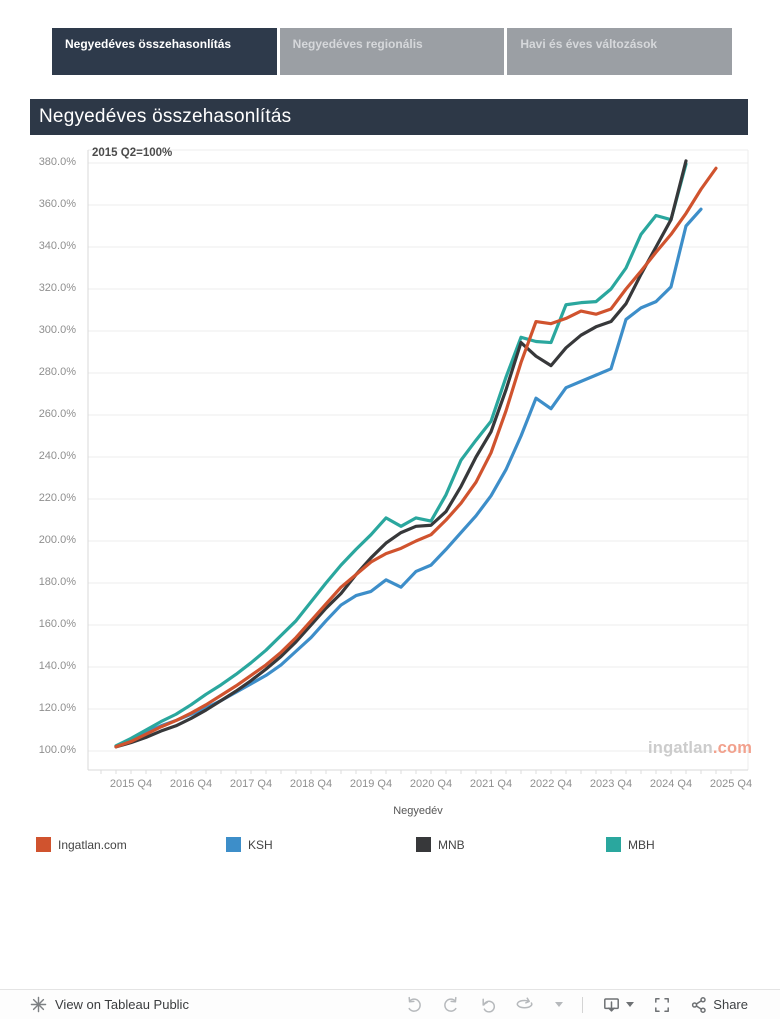  I want to click on legend: Ingatlan.com KSH MNB MBH, so click(408, 844).